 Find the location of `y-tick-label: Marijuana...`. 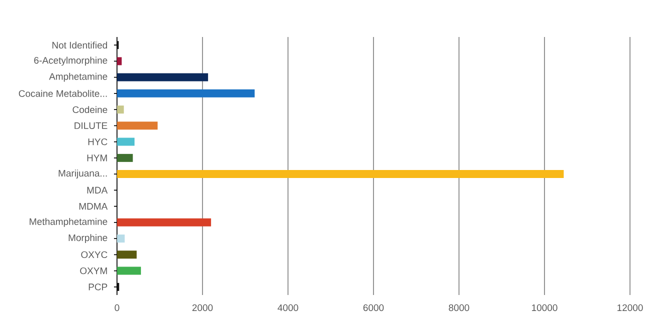

y-tick-label: Marijuana... is located at coordinates (82, 174).